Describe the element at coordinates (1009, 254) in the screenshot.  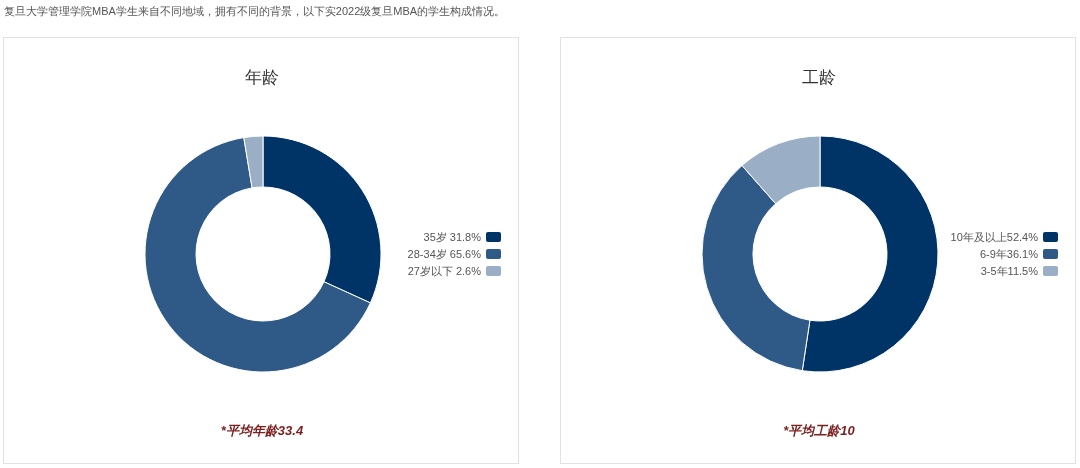
I see `legend-label: 6-9年36.1%` at that location.